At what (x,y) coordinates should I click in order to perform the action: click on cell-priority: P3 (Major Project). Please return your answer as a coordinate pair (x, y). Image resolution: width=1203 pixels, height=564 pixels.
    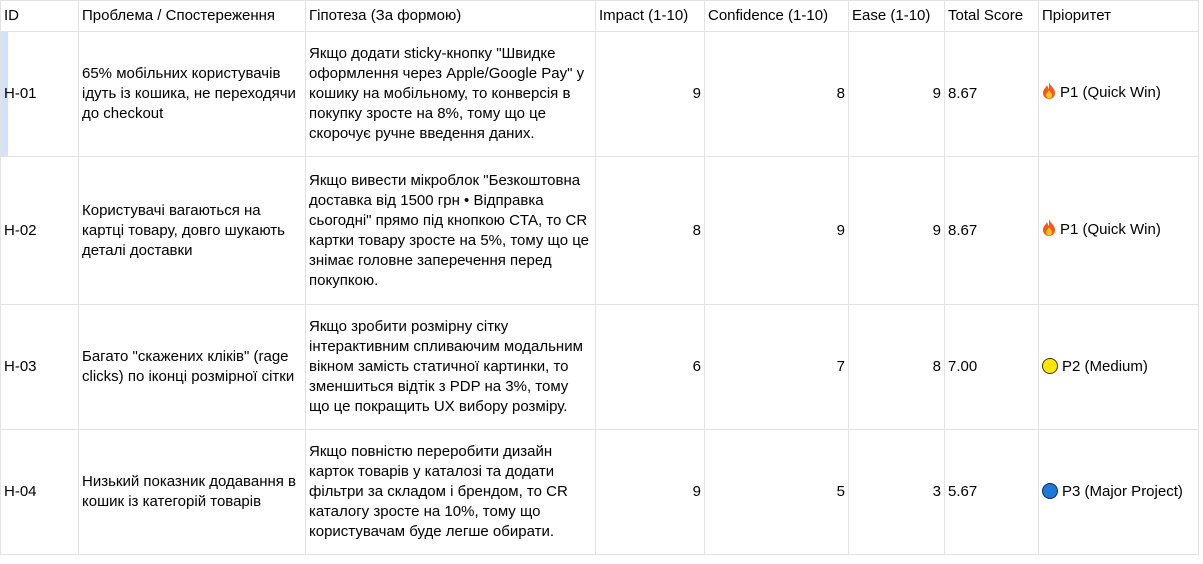
    Looking at the image, I should click on (1118, 492).